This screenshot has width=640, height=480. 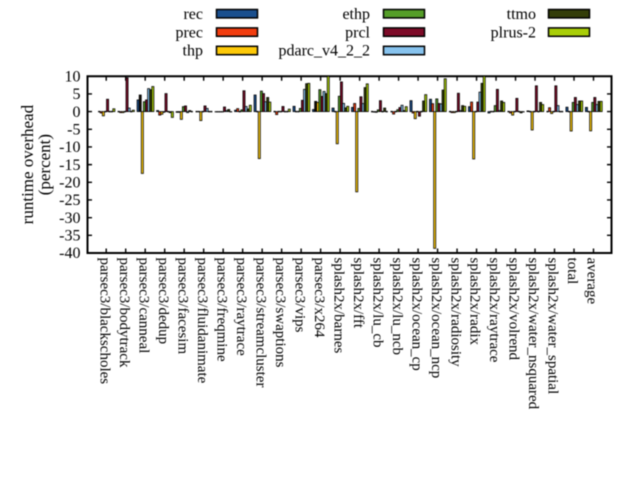 I want to click on svg-text: parsec3/x264, so click(x=319, y=298).